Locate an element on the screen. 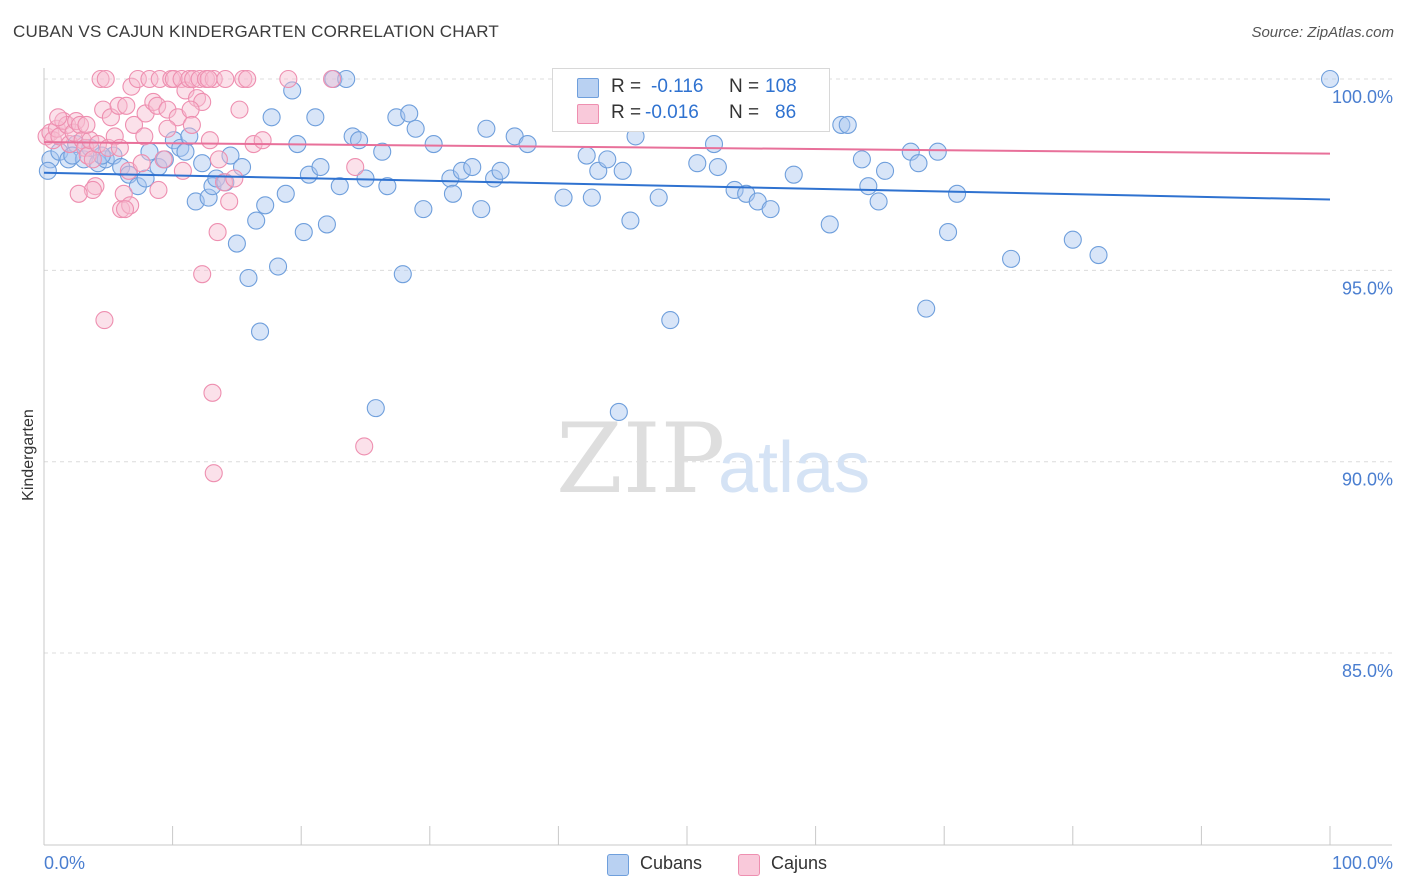 The height and width of the screenshot is (892, 1406). y-tick-label-2: 90.0% is located at coordinates (1367, 480).